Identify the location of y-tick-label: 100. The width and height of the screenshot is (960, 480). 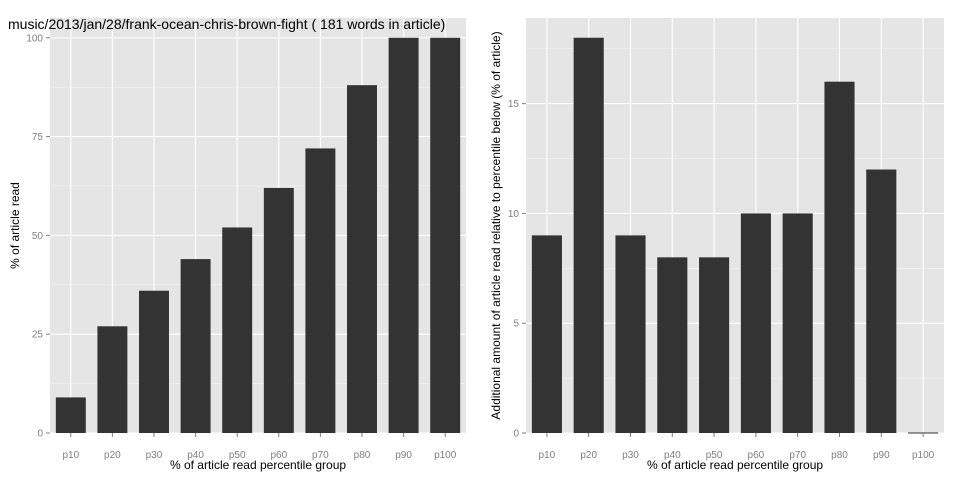
(34, 38).